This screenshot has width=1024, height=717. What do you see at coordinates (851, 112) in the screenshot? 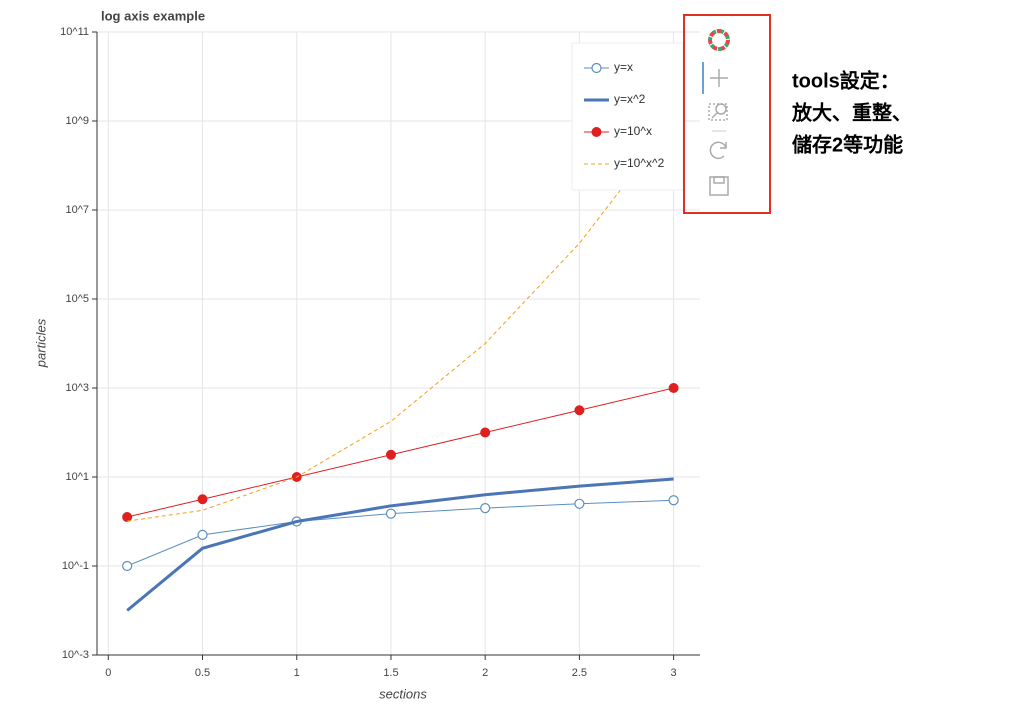
I see `annotation-line: 放大、重整、` at bounding box center [851, 112].